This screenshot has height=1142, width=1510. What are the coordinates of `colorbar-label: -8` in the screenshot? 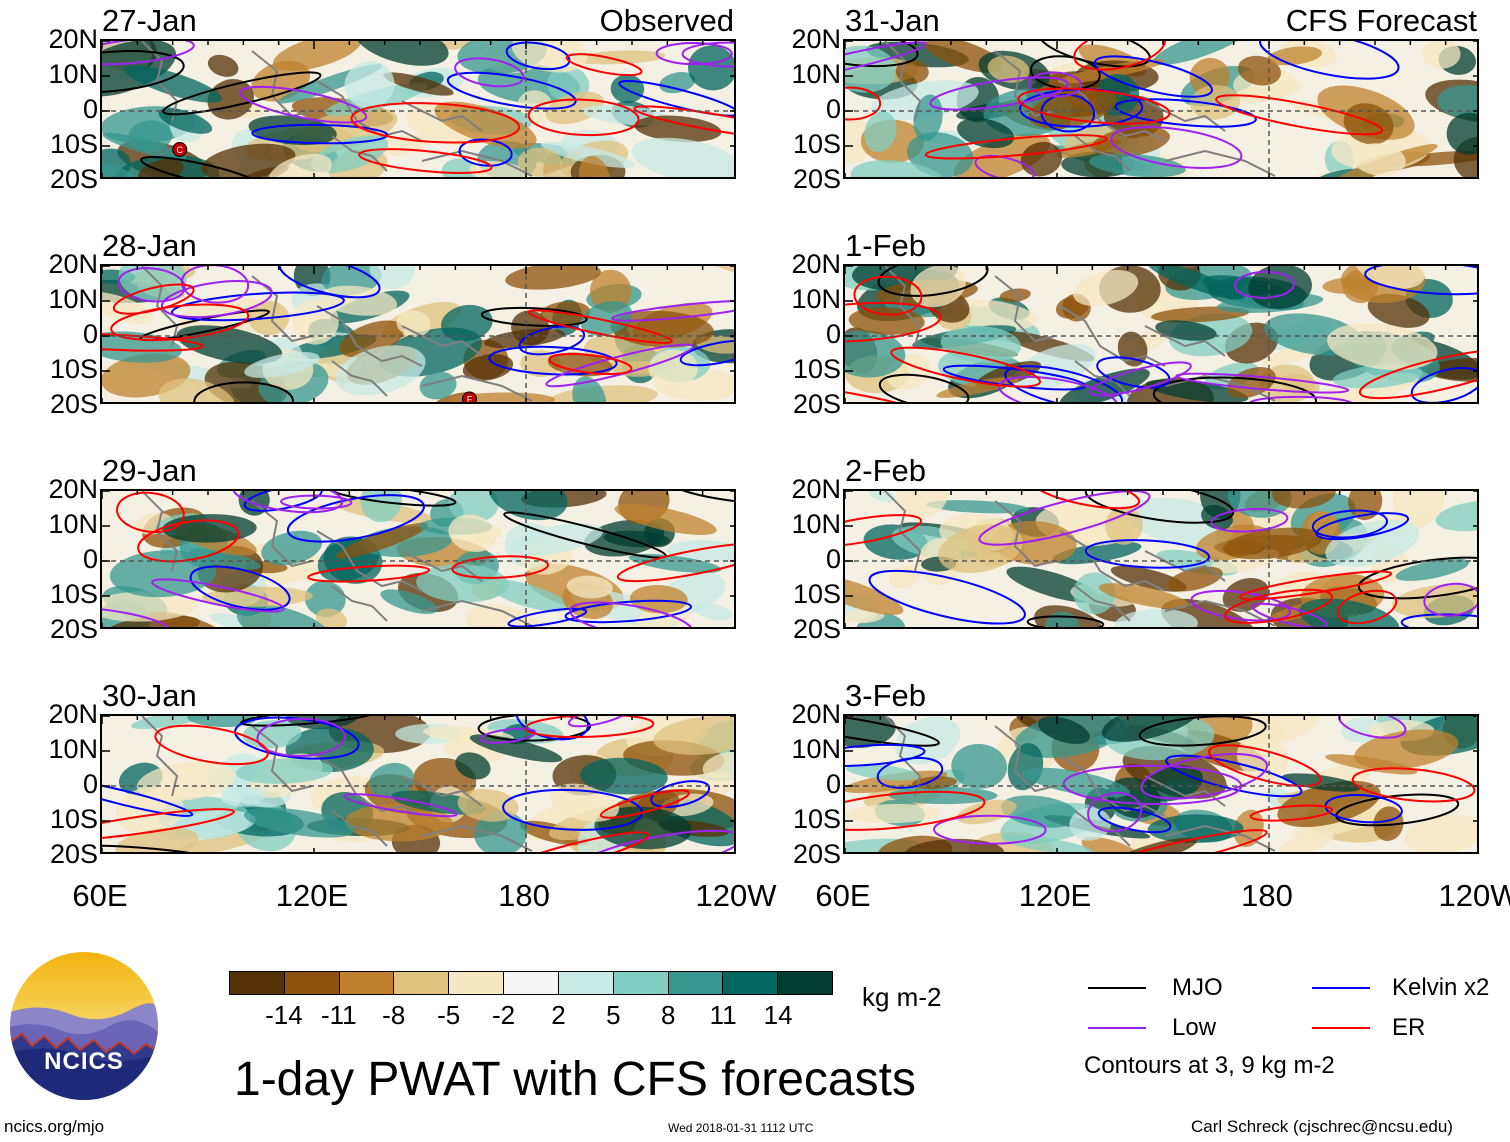 It's located at (394, 1015).